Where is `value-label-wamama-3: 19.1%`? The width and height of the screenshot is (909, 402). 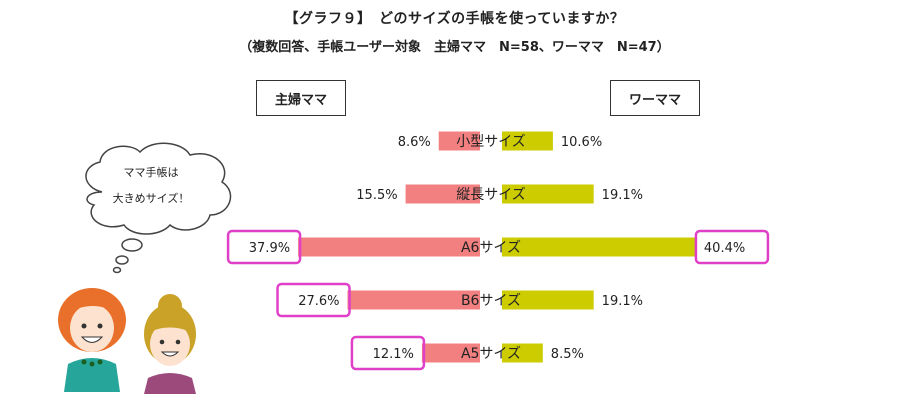 value-label-wamama-3: 19.1% is located at coordinates (622, 301).